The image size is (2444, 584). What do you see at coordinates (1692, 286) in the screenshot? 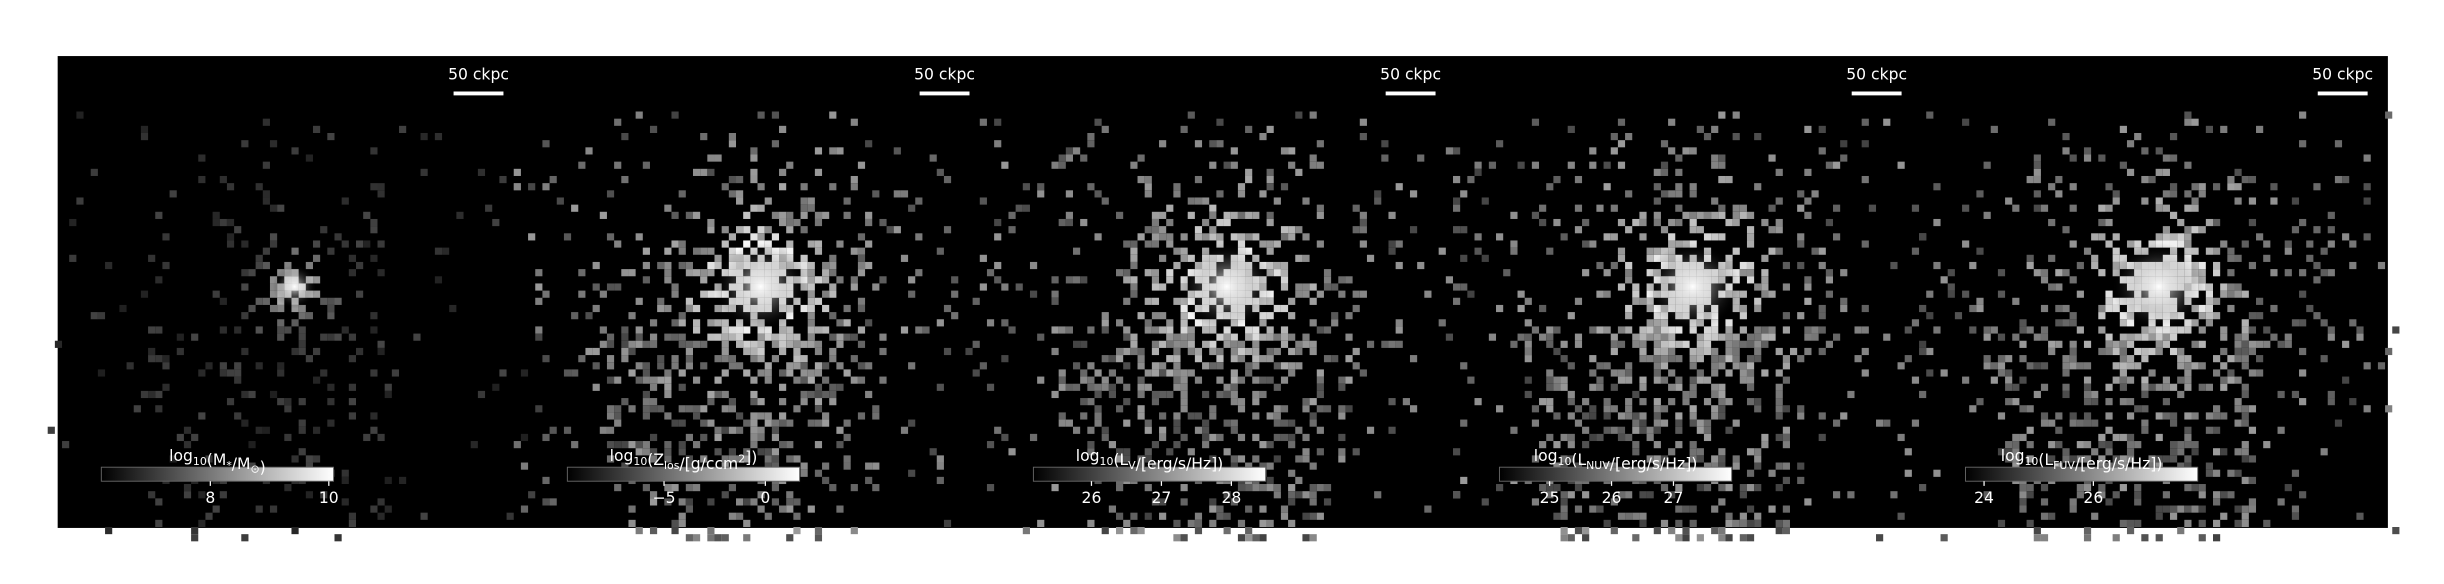
I see `core-glow` at bounding box center [1692, 286].